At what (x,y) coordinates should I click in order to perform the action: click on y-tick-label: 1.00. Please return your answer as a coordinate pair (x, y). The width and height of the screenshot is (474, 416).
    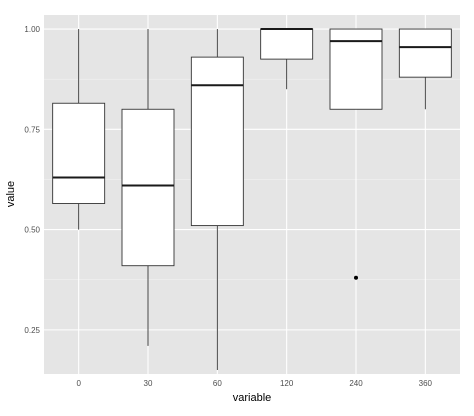
    Looking at the image, I should click on (32, 29).